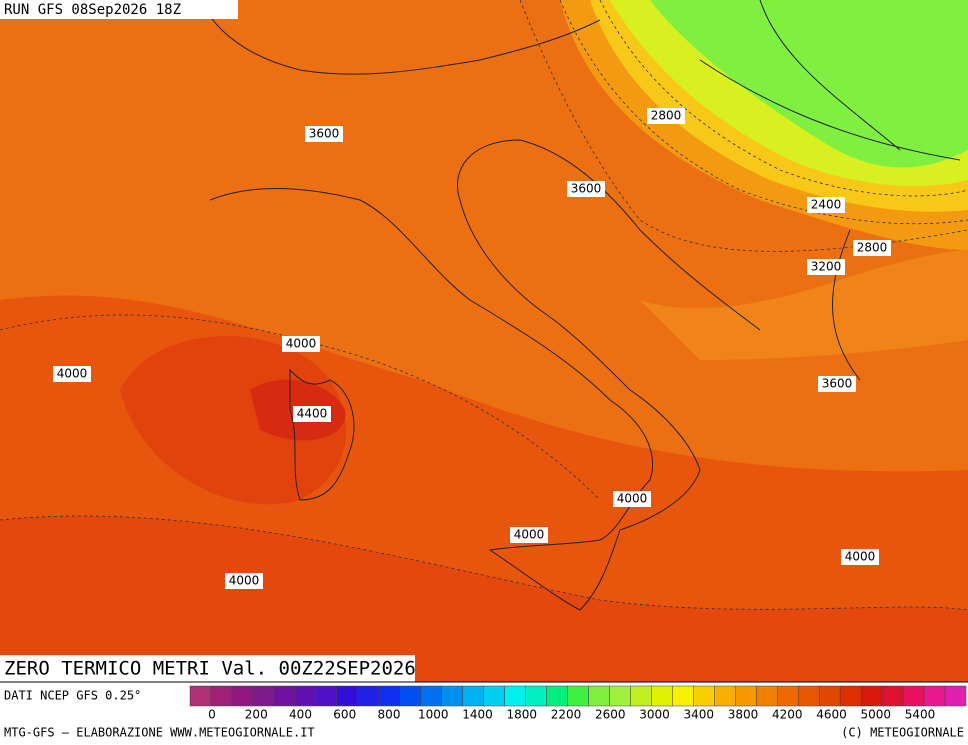 The width and height of the screenshot is (968, 745). I want to click on contour-label: 3200, so click(826, 267).